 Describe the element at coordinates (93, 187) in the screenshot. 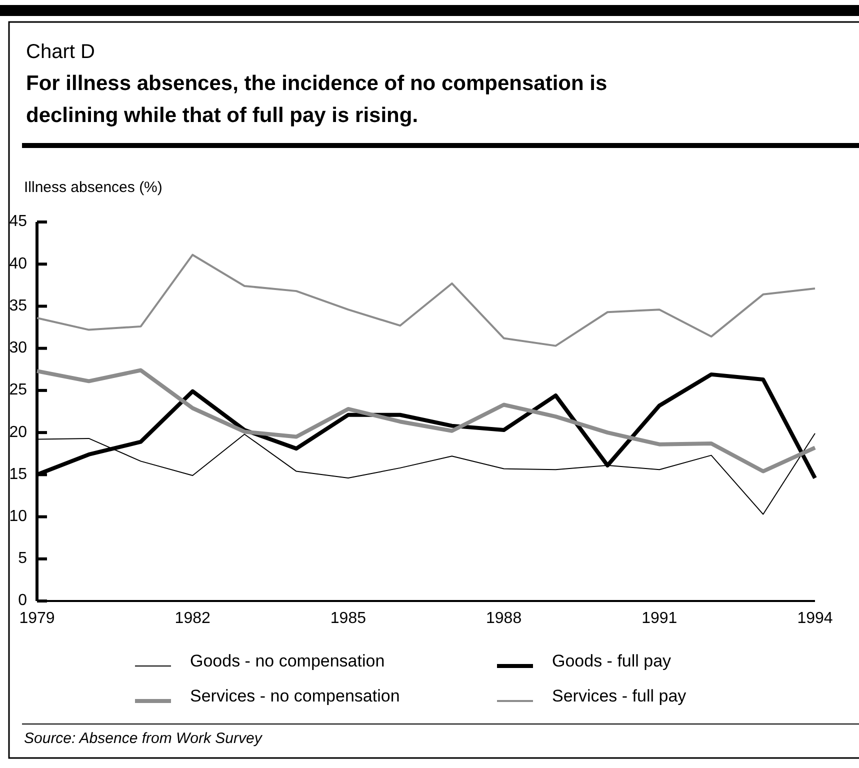

I see `y-axis-title: Illness absences (%)` at that location.